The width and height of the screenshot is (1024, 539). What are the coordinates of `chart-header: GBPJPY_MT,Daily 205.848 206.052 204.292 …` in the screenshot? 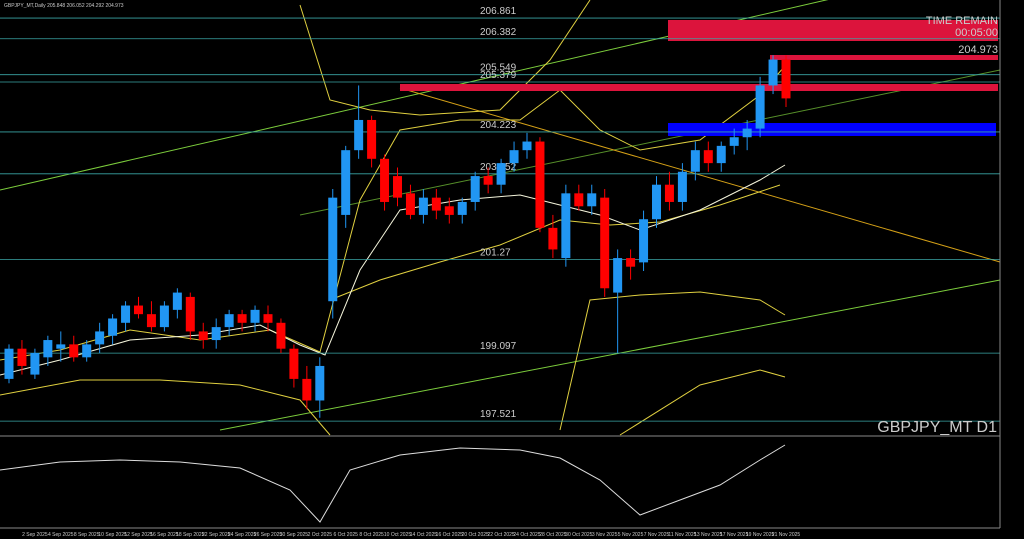 It's located at (64, 6).